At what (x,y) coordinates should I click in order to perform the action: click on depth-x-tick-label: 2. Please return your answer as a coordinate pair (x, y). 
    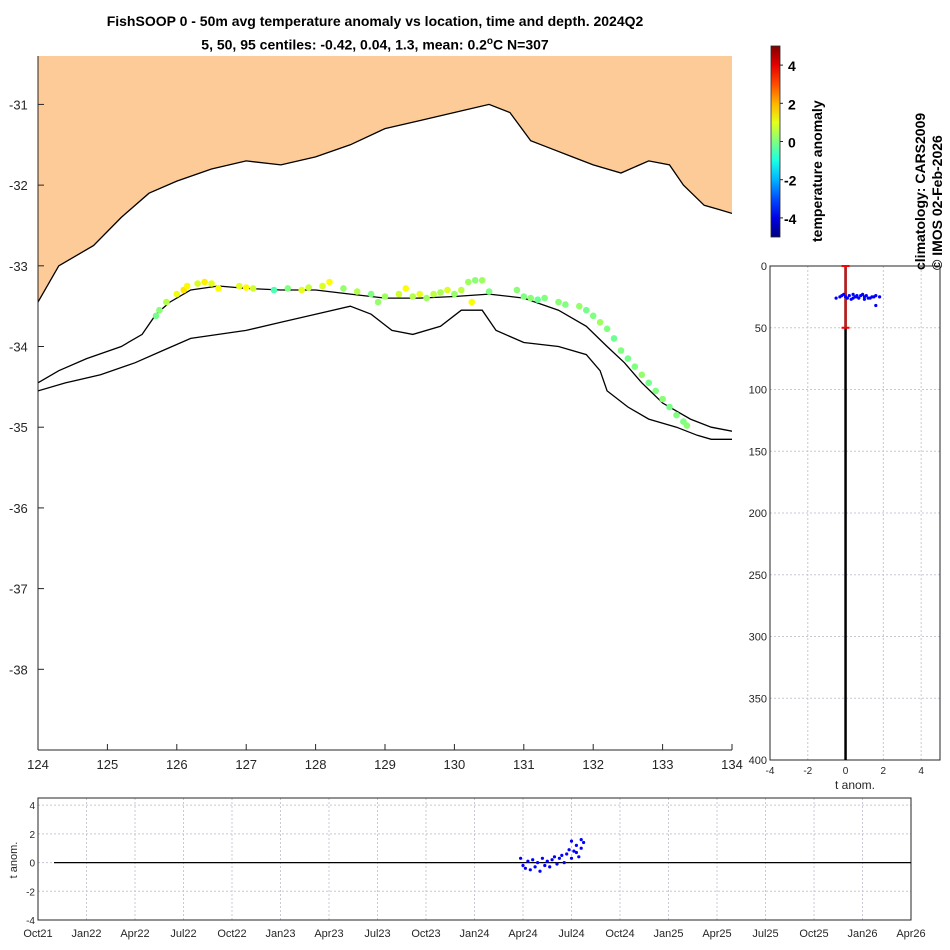
    Looking at the image, I should click on (884, 771).